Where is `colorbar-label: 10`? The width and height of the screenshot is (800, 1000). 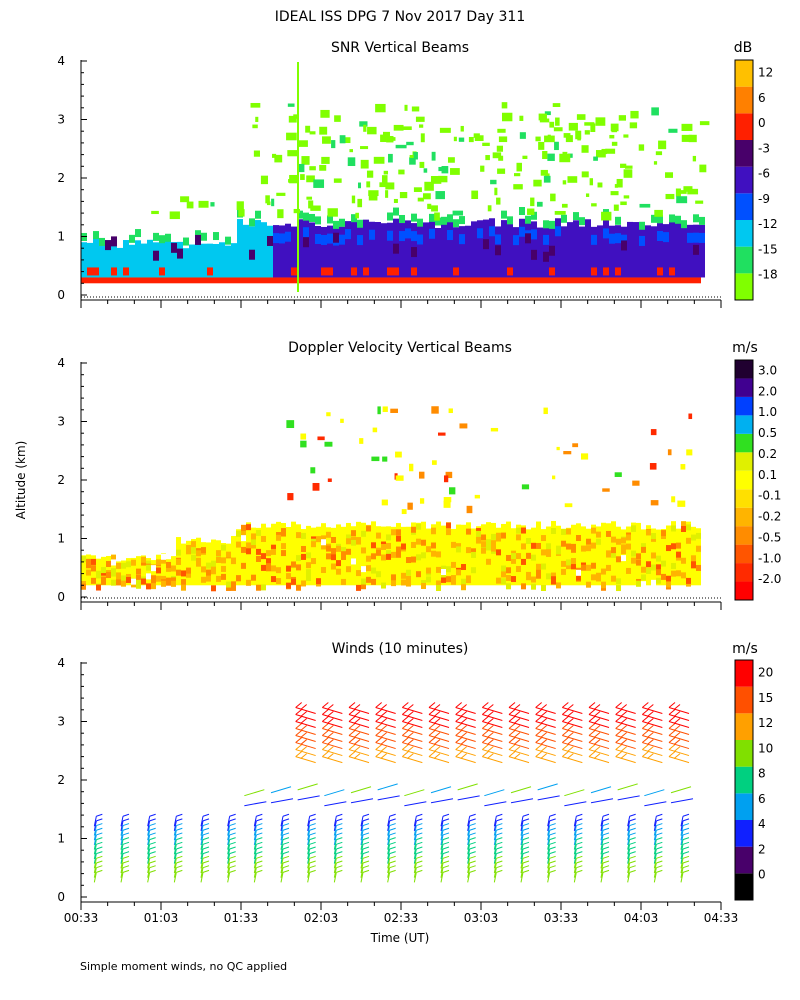 colorbar-label: 10 is located at coordinates (765, 748).